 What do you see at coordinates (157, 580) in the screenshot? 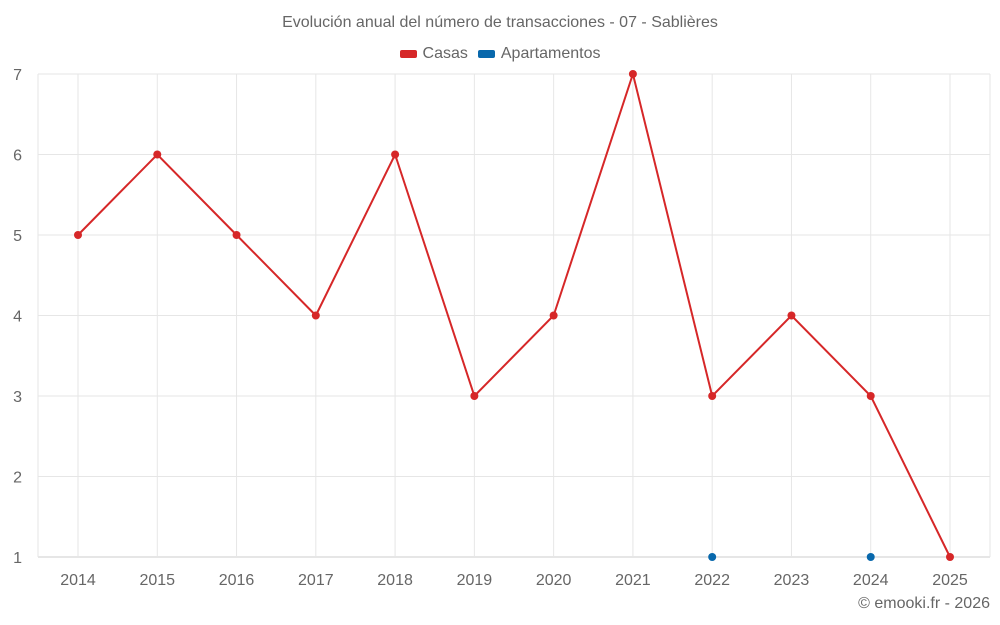
I see `x-tick-label: 2015` at bounding box center [157, 580].